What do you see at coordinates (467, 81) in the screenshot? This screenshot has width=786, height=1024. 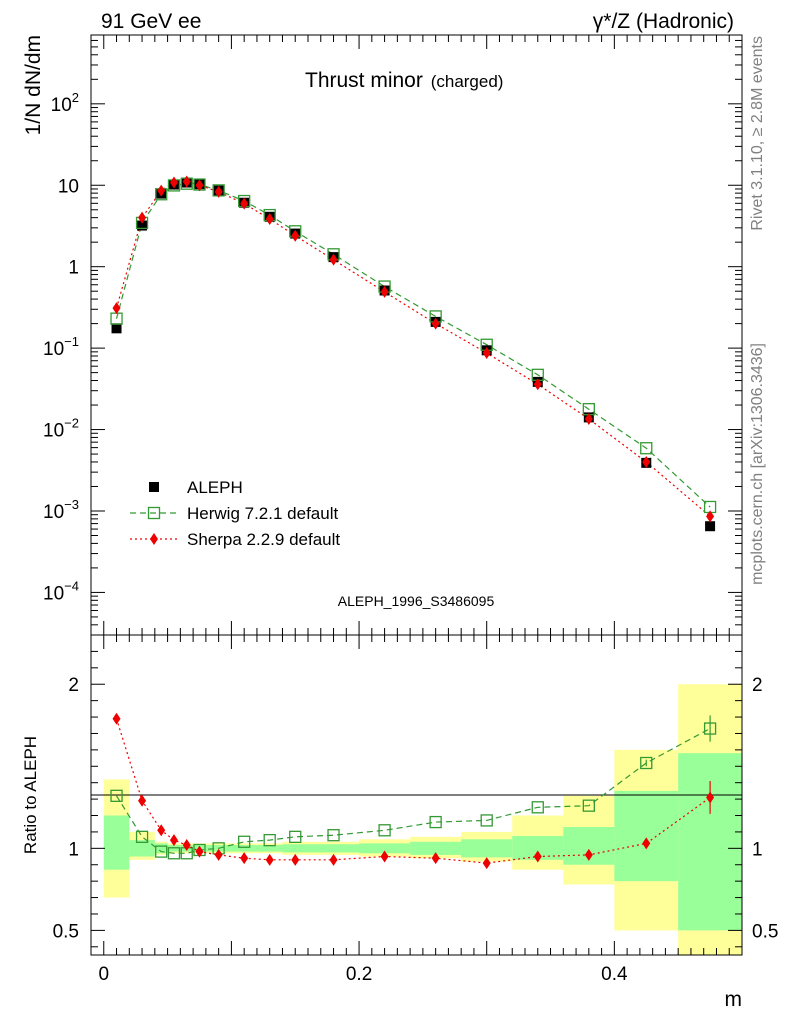 I see `title-suffix: (charged)` at bounding box center [467, 81].